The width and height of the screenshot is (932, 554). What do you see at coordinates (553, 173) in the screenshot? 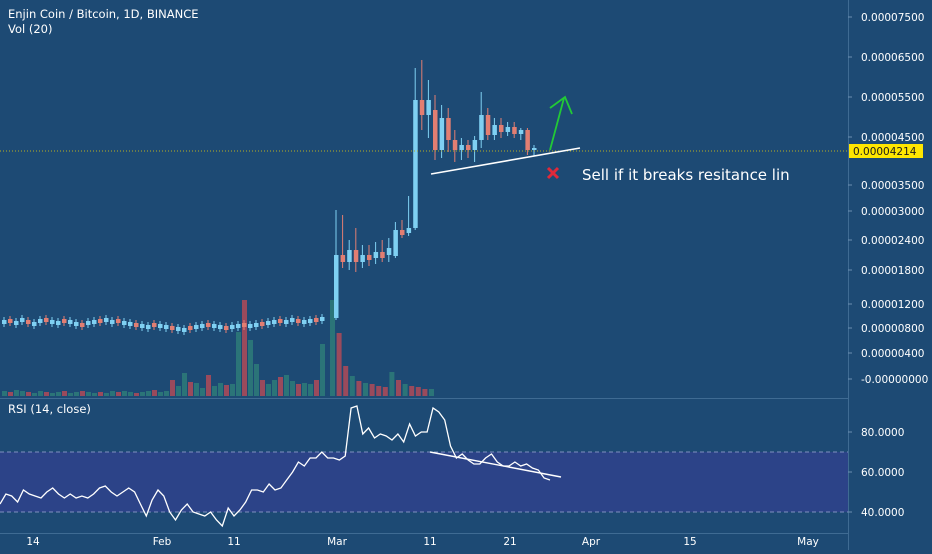
I see `cross-icon` at bounding box center [553, 173].